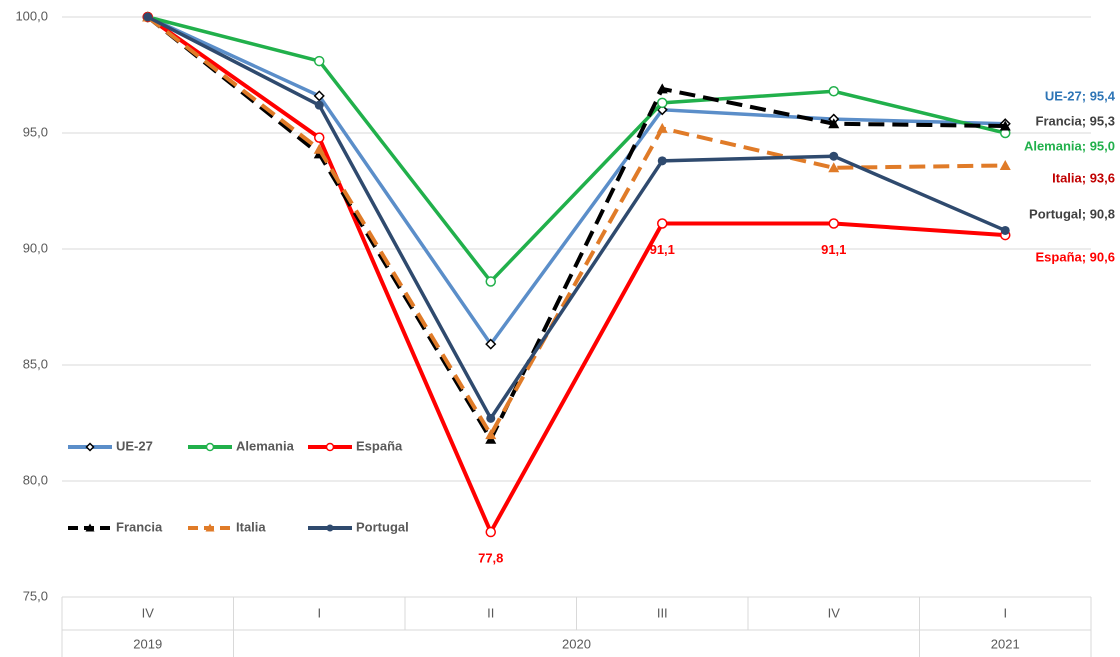 The image size is (1120, 657). What do you see at coordinates (265, 445) in the screenshot?
I see `legend-label: Alemania` at bounding box center [265, 445].